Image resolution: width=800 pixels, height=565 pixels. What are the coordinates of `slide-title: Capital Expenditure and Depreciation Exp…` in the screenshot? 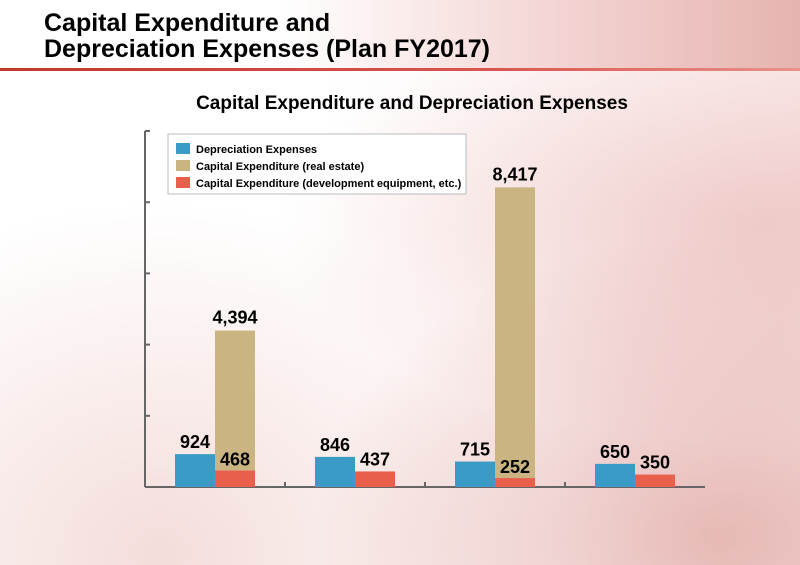 It's located at (354, 36).